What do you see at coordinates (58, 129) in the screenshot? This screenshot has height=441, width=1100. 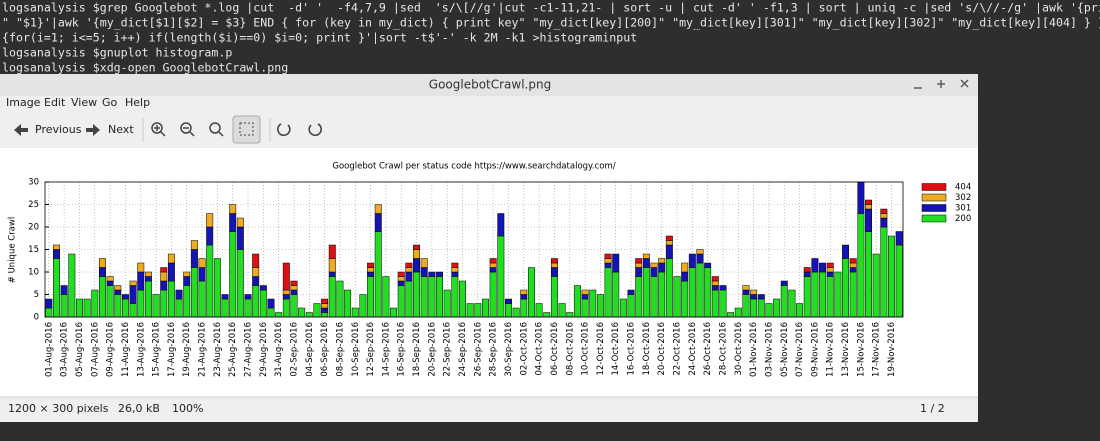 I see `previous-button: Previous` at bounding box center [58, 129].